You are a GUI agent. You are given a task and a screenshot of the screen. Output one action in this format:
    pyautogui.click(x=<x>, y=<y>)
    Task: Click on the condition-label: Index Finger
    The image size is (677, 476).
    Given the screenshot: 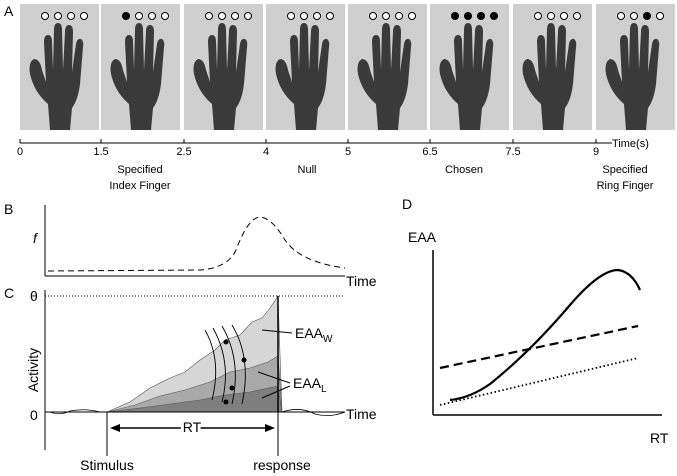 What is the action you would take?
    pyautogui.click(x=139, y=186)
    